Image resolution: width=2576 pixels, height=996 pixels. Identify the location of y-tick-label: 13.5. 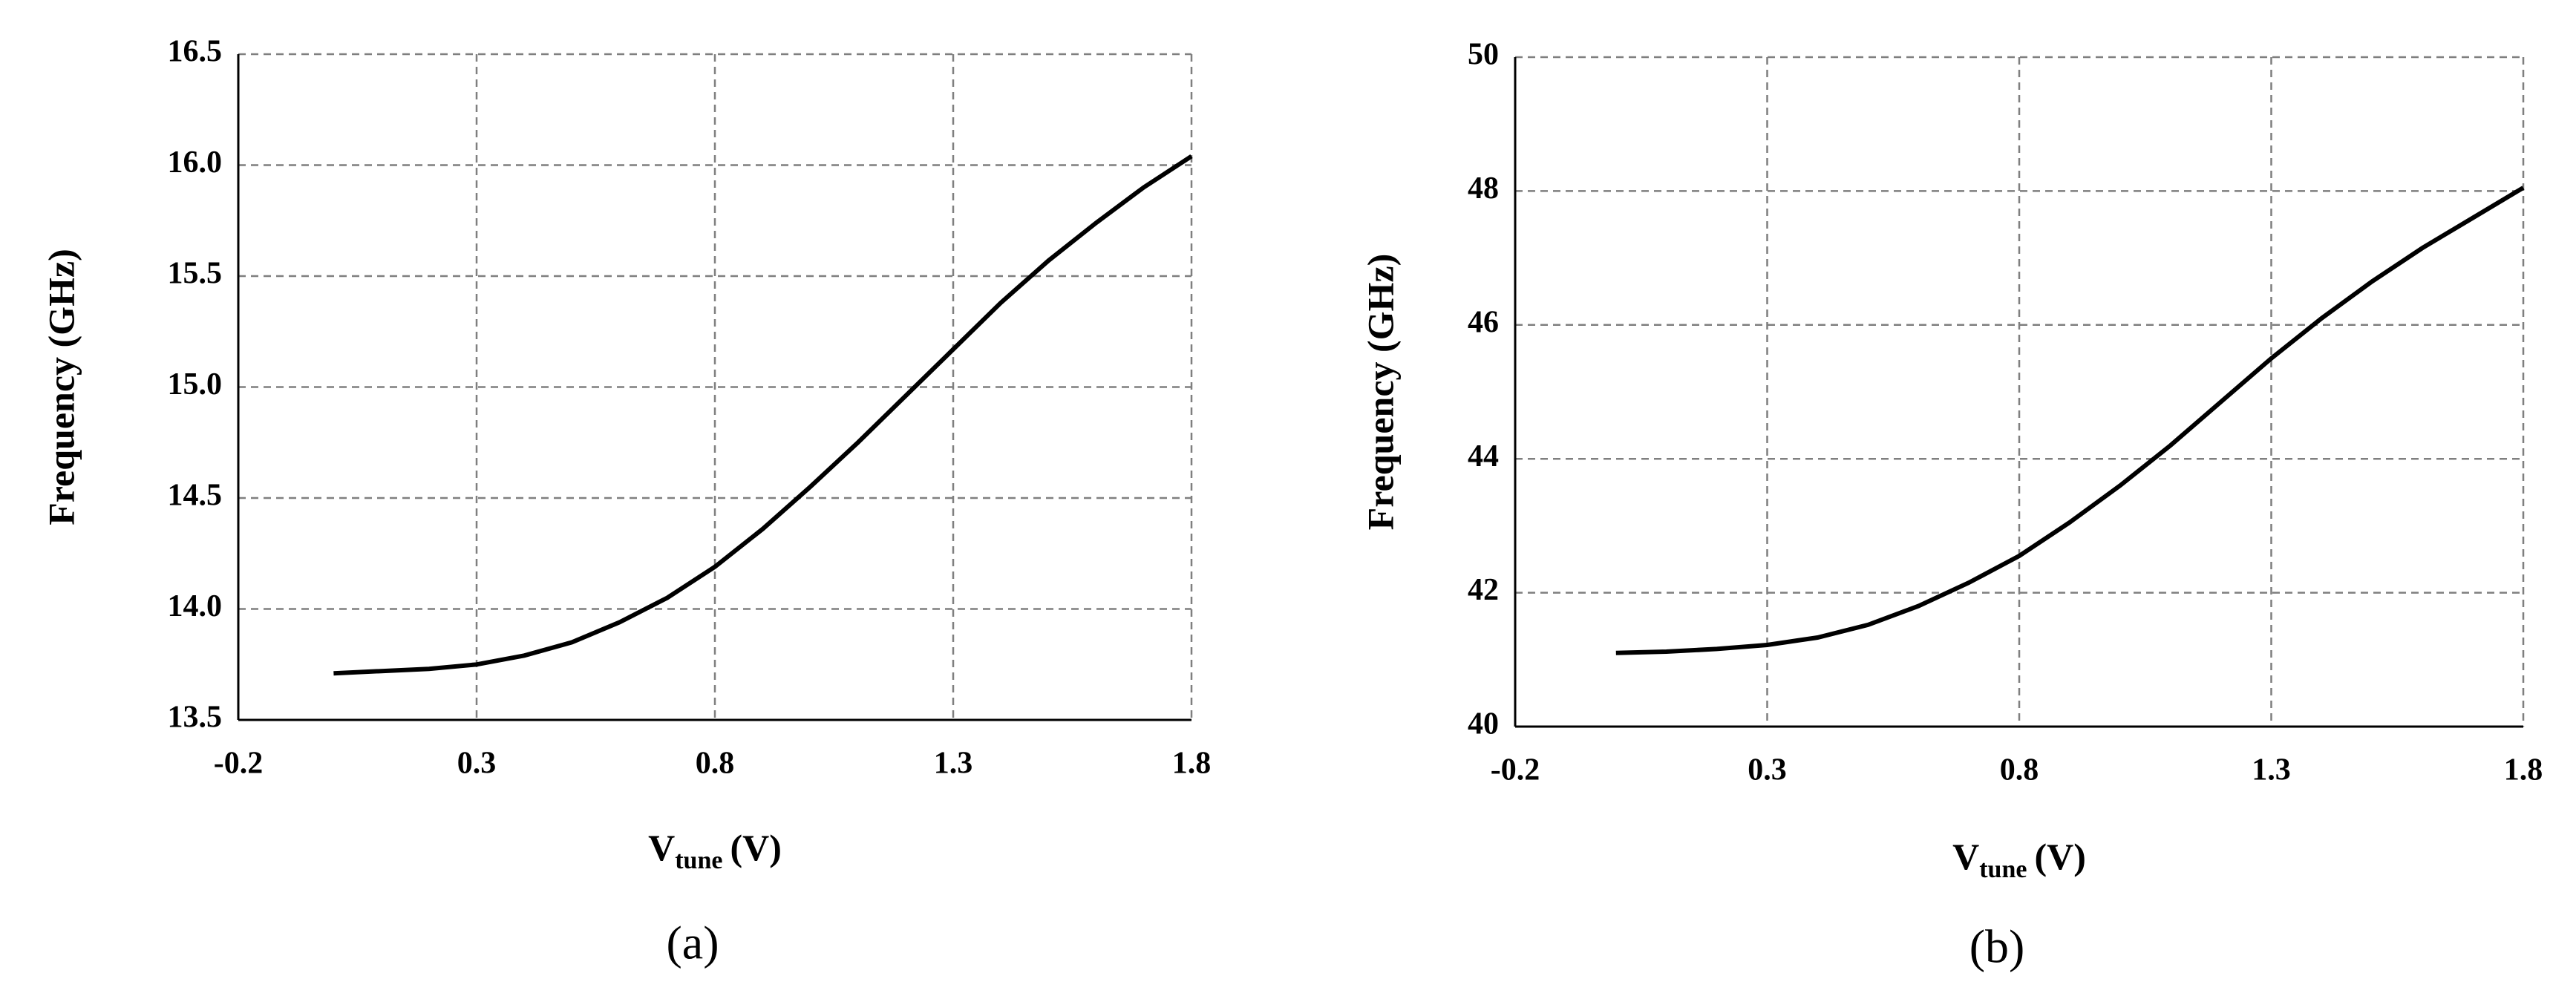
(195, 718).